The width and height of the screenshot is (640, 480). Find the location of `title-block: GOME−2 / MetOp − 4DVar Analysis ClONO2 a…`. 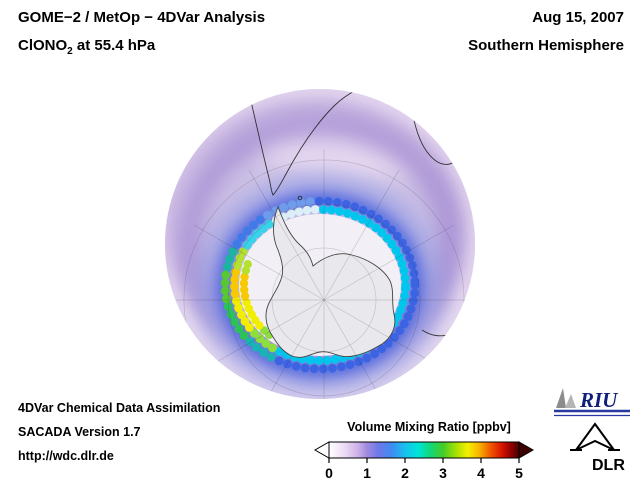

title-block: GOME−2 / MetOp − 4DVar Analysis ClONO2 a… is located at coordinates (141, 35).